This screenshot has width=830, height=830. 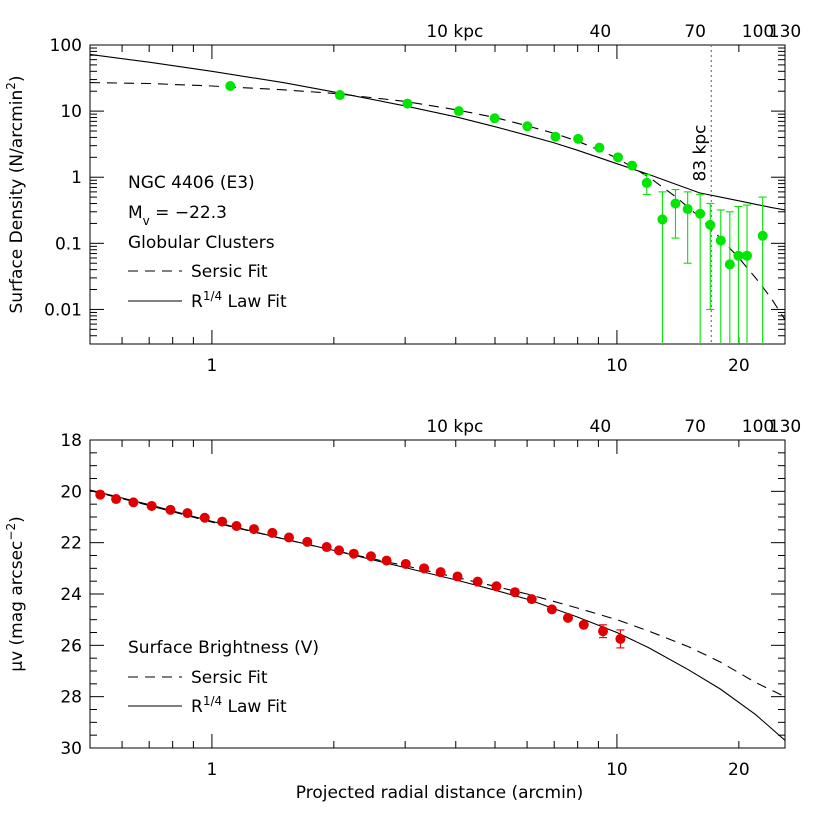 I want to click on y-tick-label: 100, so click(x=66, y=46).